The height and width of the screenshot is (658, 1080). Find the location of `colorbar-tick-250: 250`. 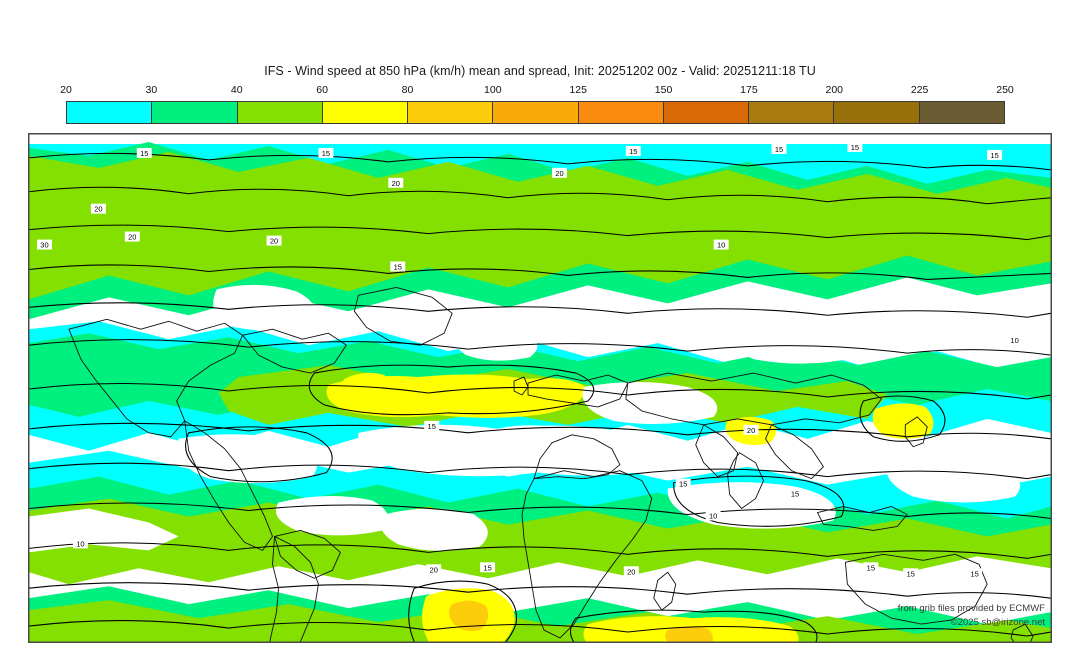

colorbar-tick-250: 250 is located at coordinates (1005, 90).